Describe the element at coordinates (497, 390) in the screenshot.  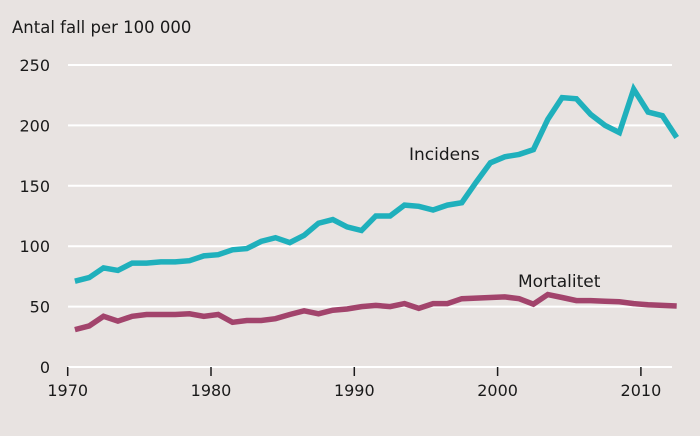
I see `x-tick-label: 2000` at that location.